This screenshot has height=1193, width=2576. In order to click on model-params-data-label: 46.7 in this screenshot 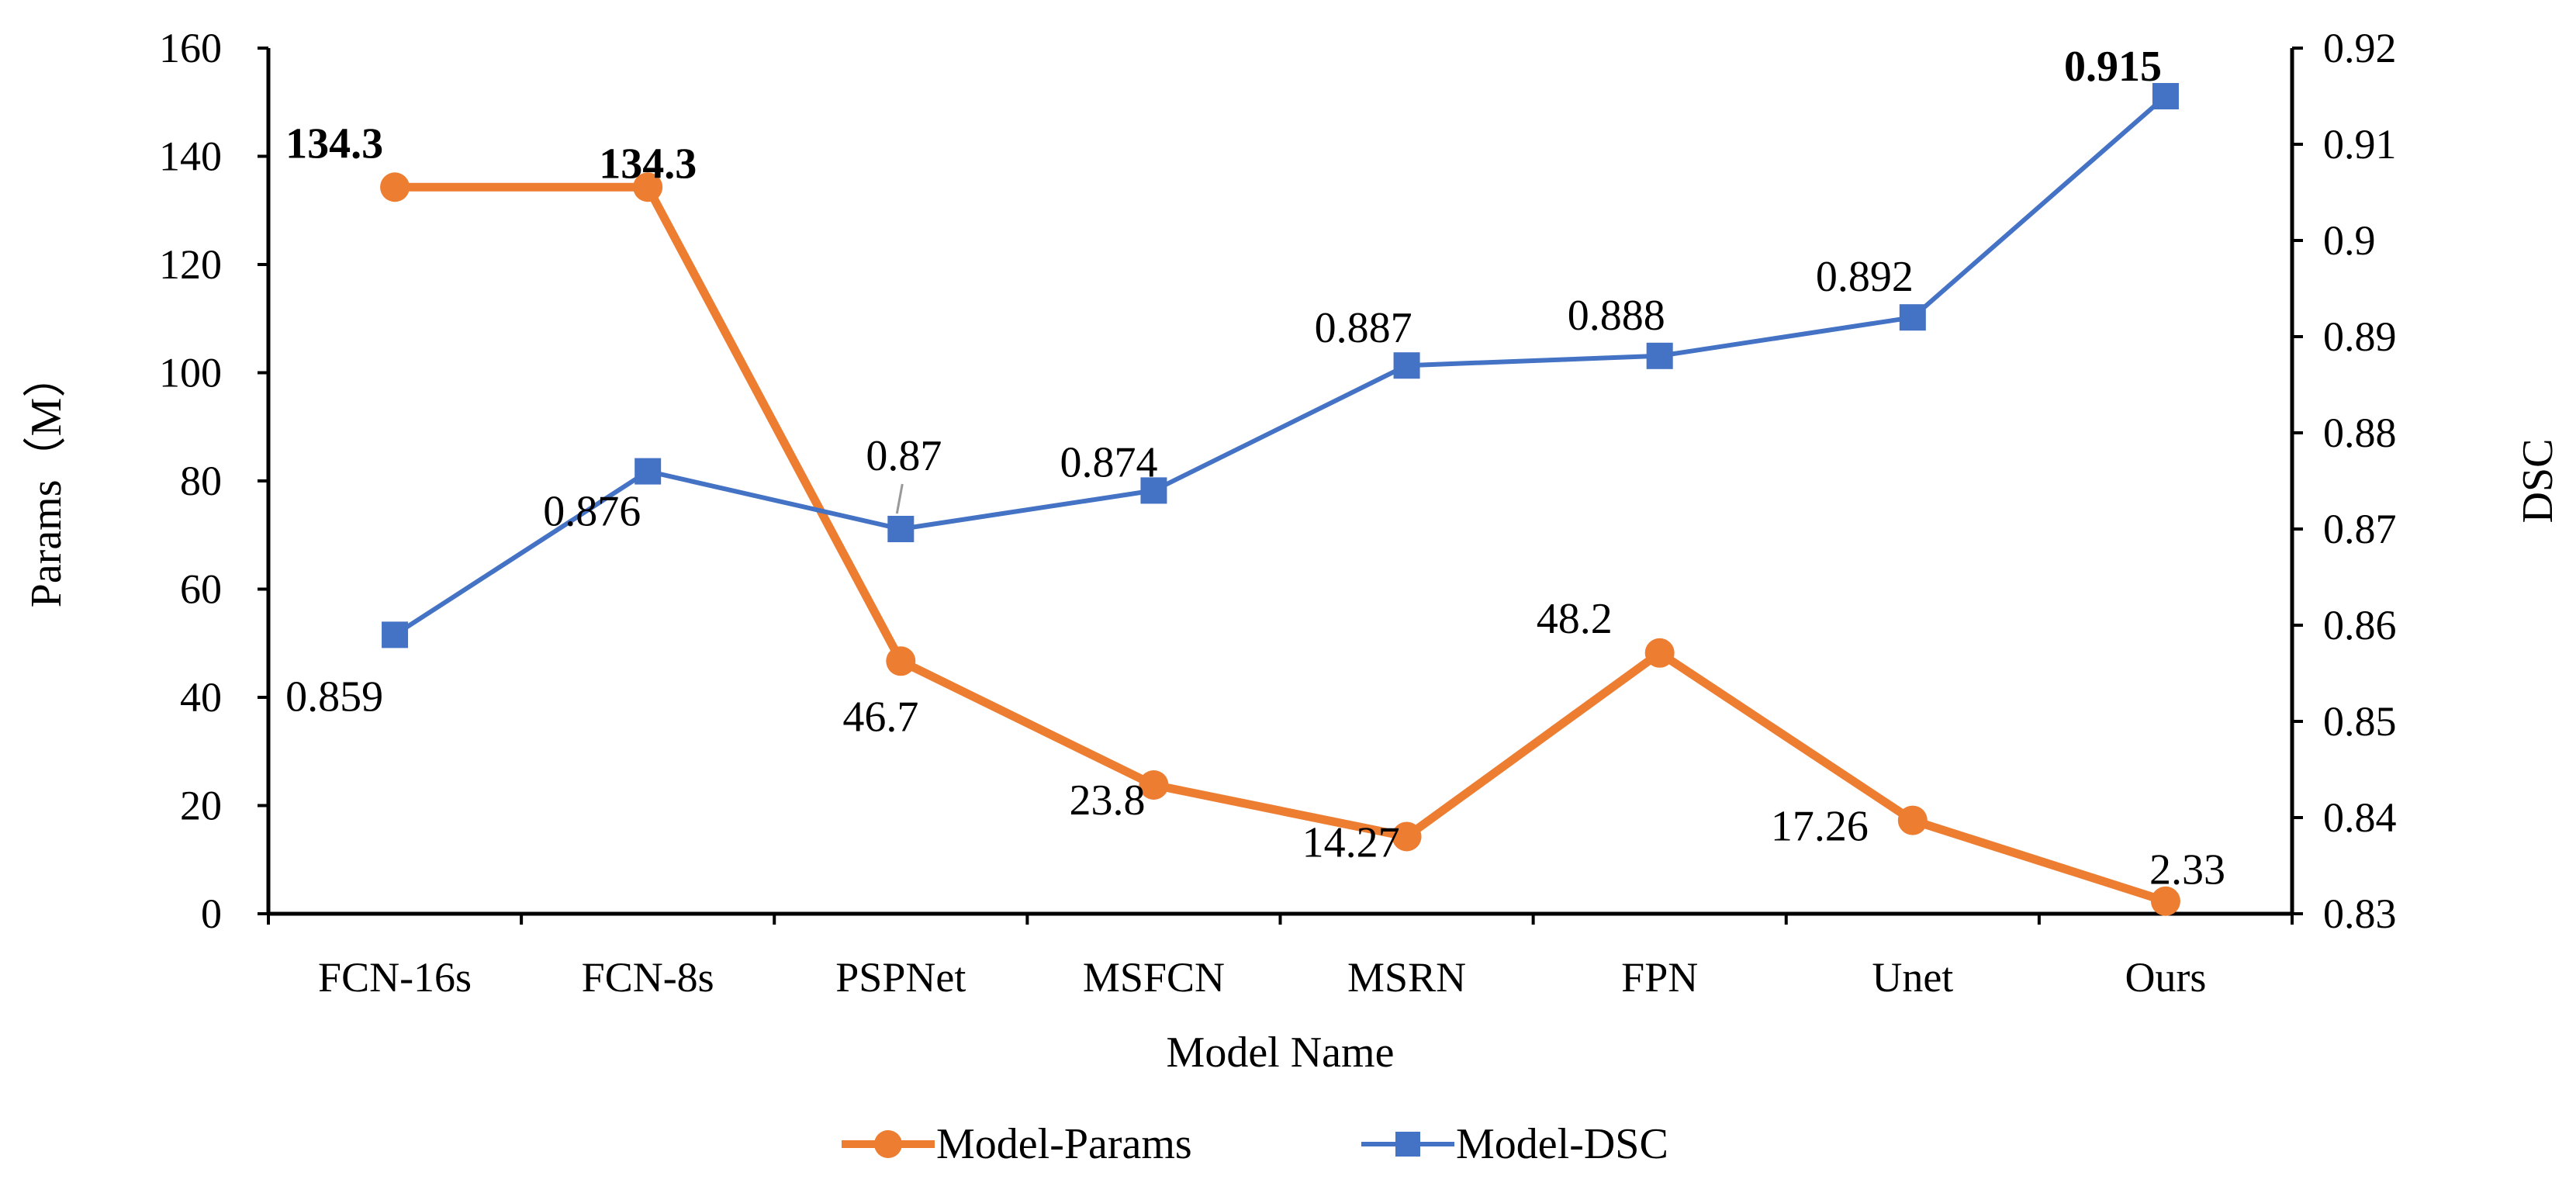, I will do `click(880, 717)`.